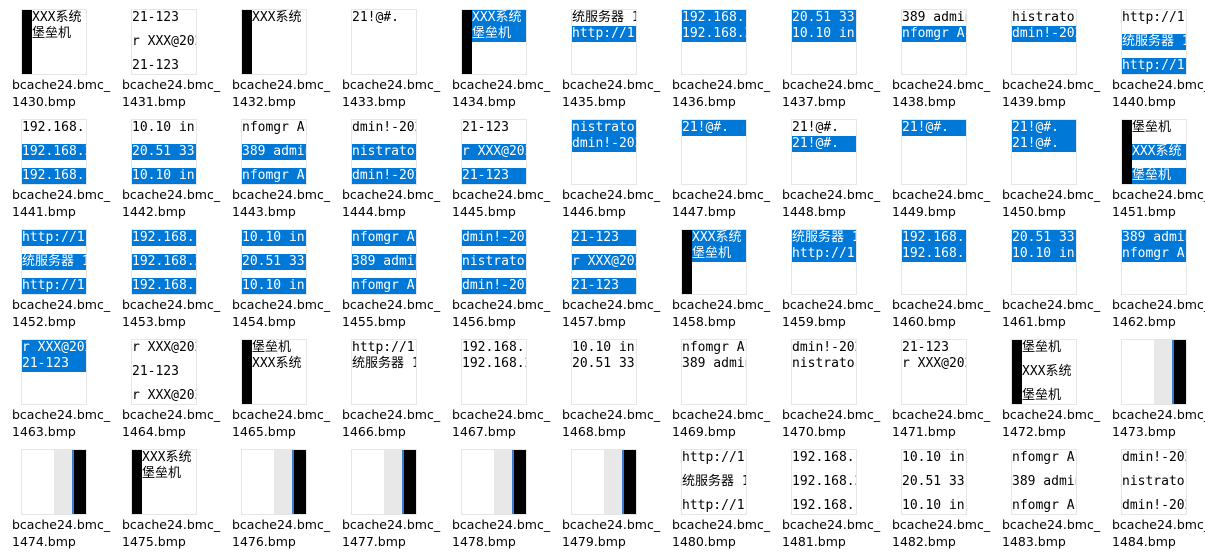 The image size is (1205, 555). What do you see at coordinates (287, 385) in the screenshot?
I see `file-item: 堡垒机 XXX系统 bcache24.bmc_ 1465.bmp` at bounding box center [287, 385].